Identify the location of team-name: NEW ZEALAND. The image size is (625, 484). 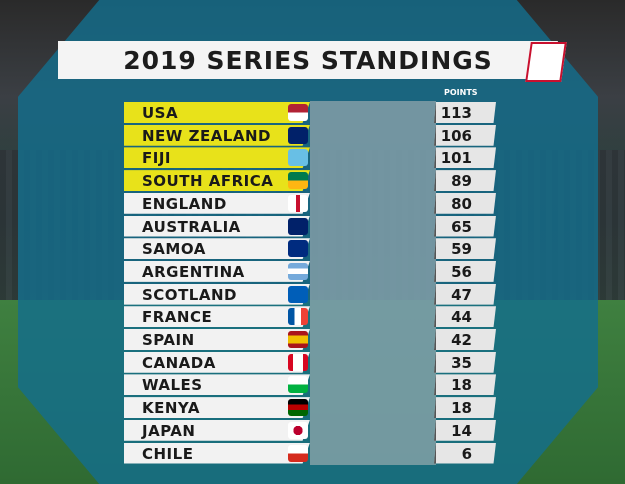
(217, 135).